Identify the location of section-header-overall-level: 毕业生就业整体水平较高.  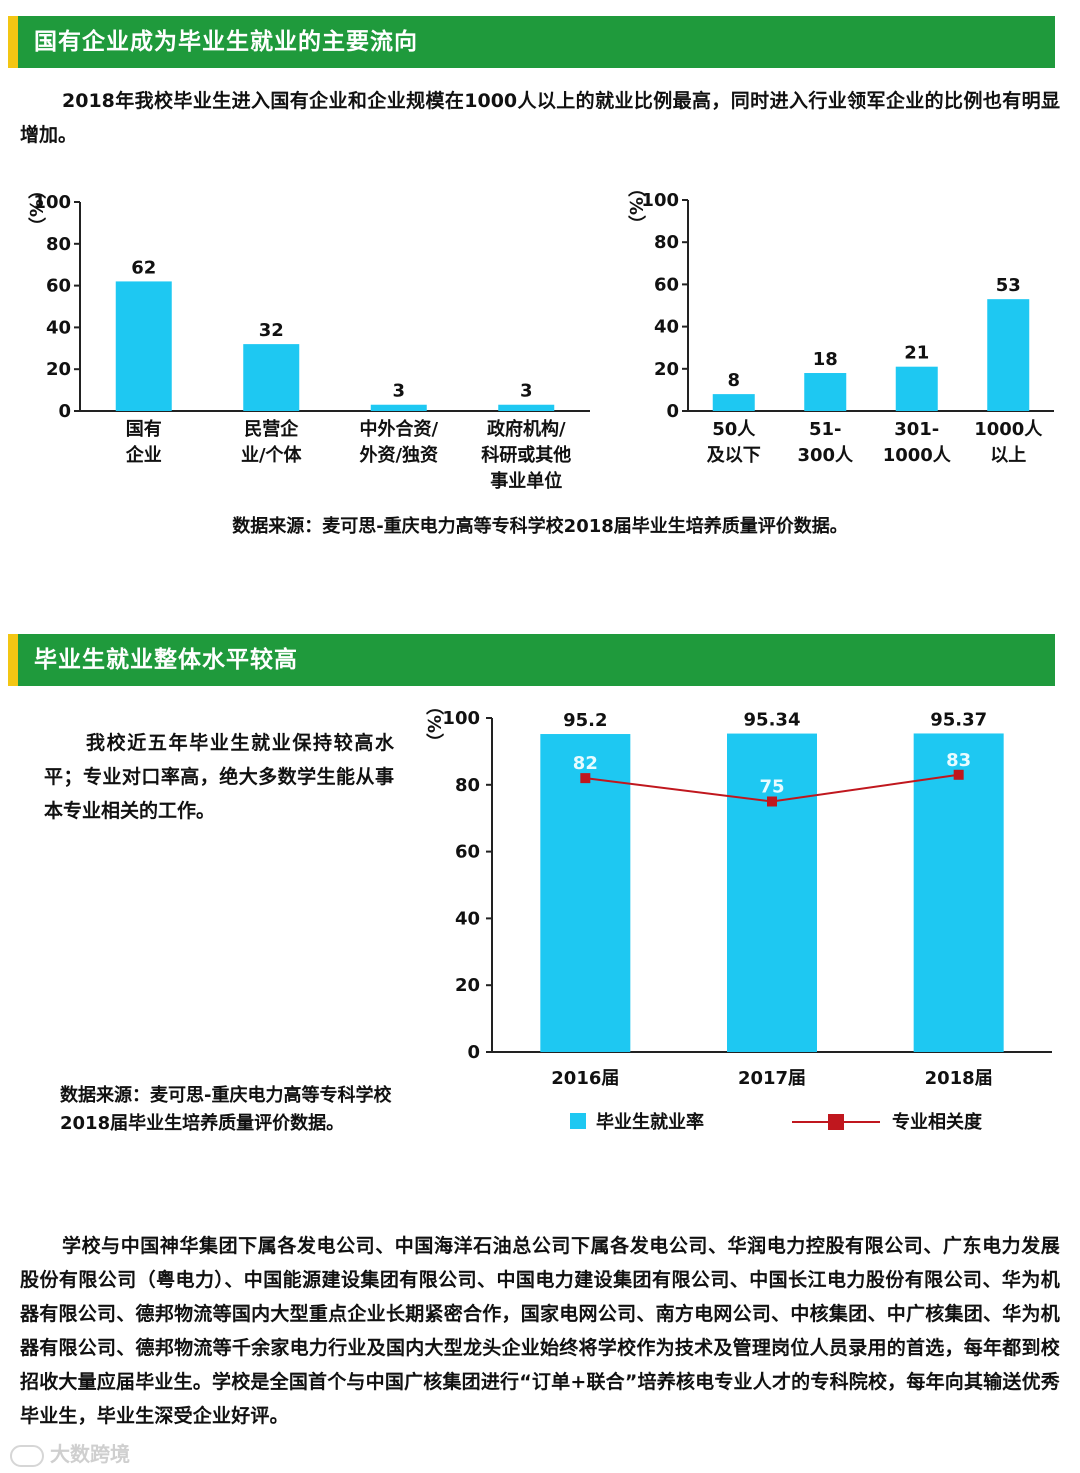
(531, 660).